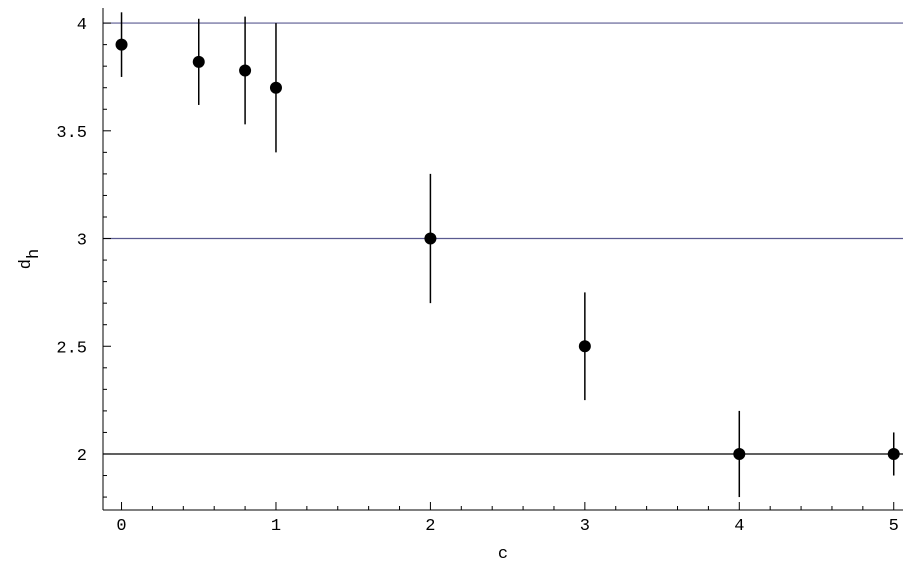 This screenshot has width=903, height=569. I want to click on y-axis-title: dh, so click(30, 259).